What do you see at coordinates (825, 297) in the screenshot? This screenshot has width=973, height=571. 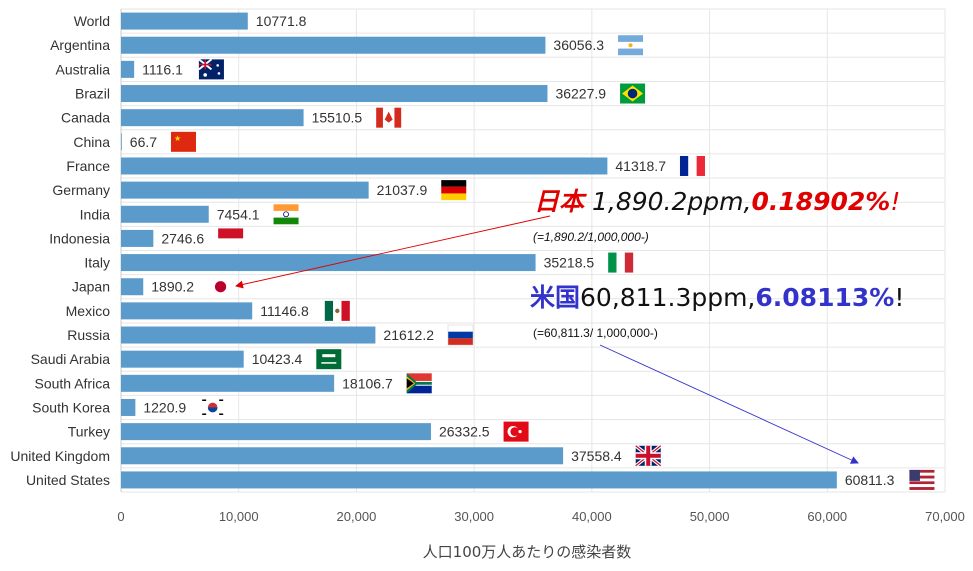 I see `usa-percent: 6.08113%` at bounding box center [825, 297].